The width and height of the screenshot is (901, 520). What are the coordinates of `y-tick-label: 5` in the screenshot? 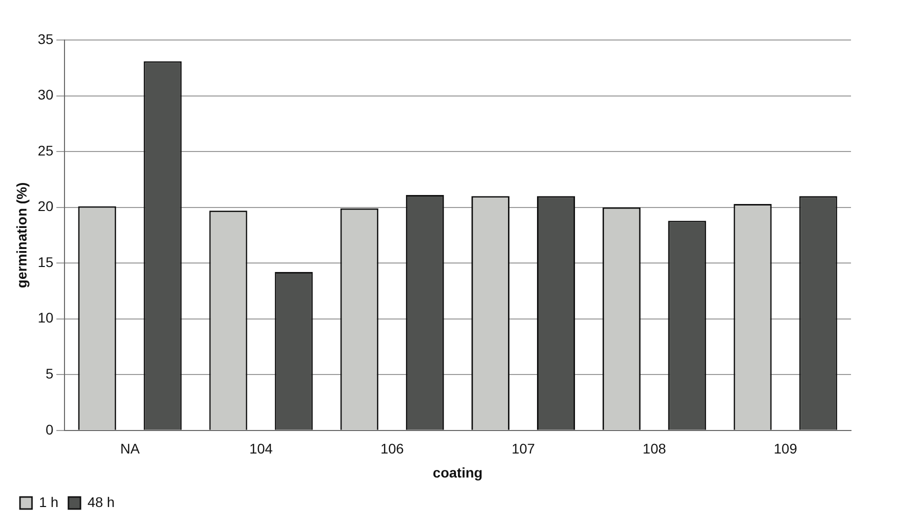 It's located at (50, 373).